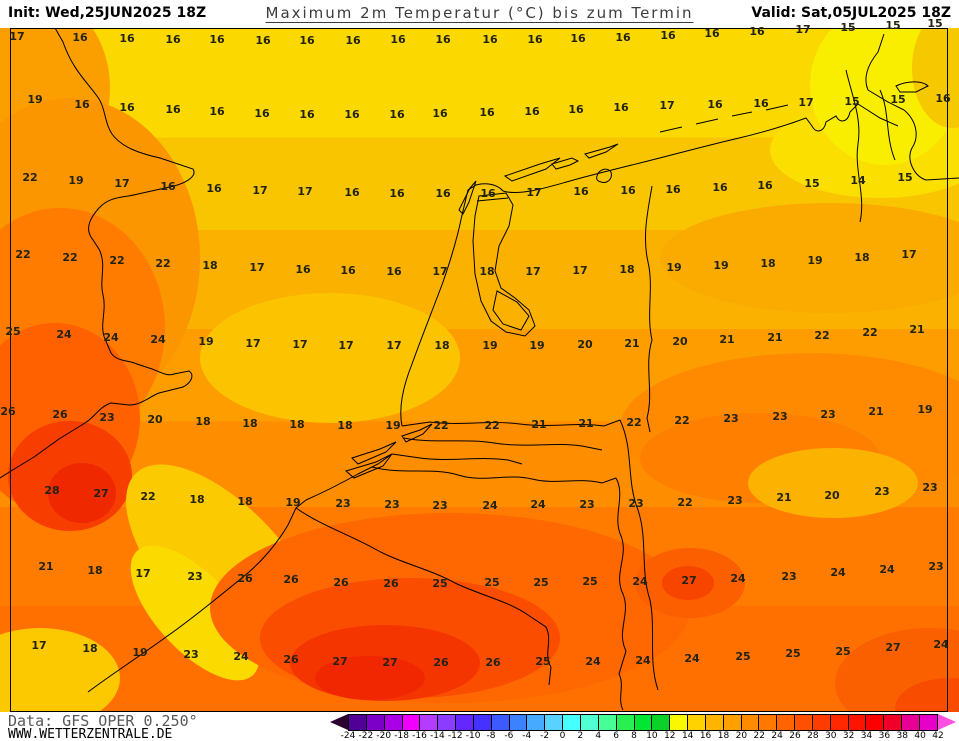 This screenshot has height=741, width=959. What do you see at coordinates (339, 722) in the screenshot?
I see `colorbar-left-arrow` at bounding box center [339, 722].